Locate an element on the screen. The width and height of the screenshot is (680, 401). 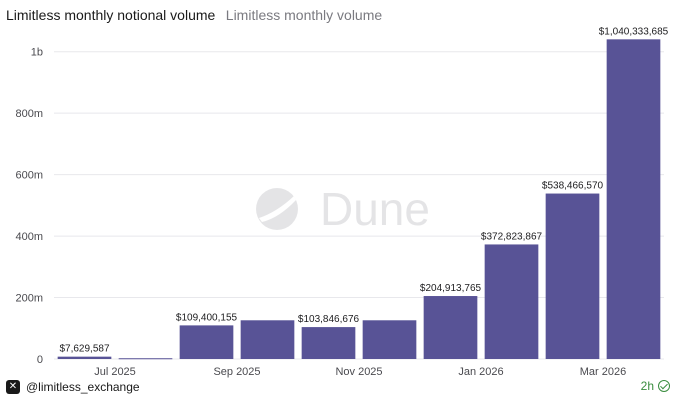
creator-handle: @limitless_exchange is located at coordinates (83, 387).